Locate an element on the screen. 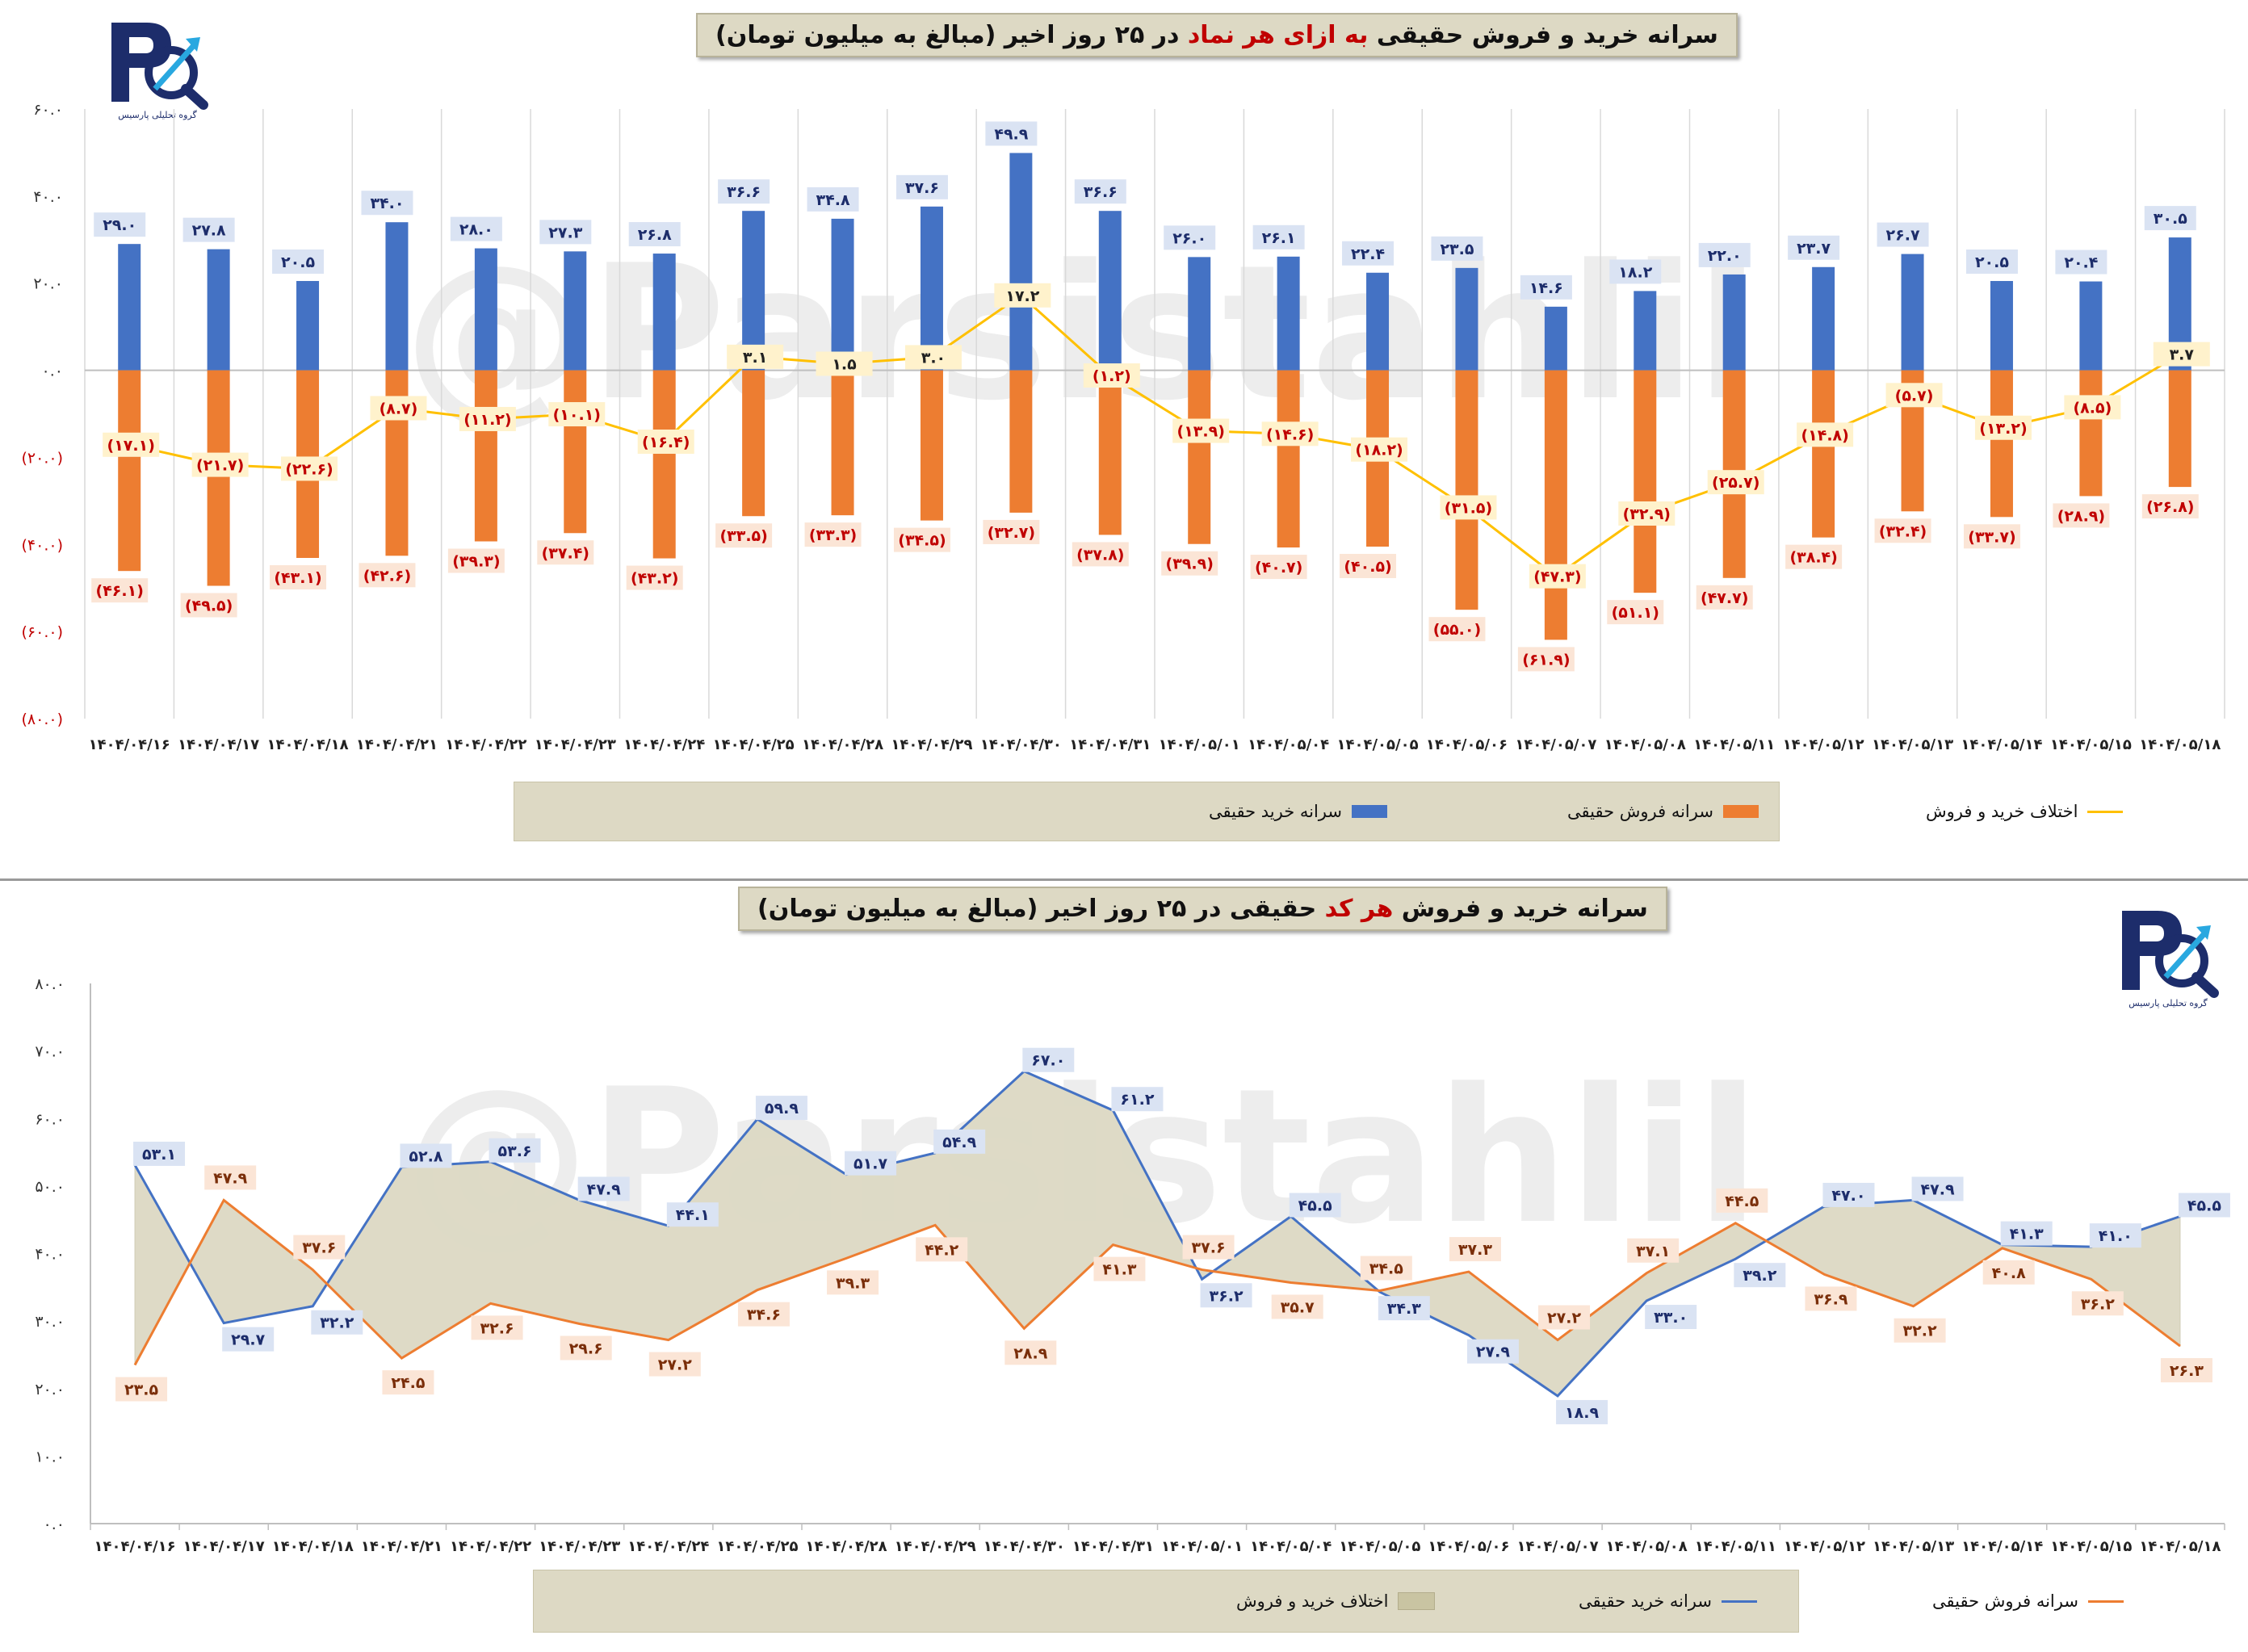 This screenshot has height=1652, width=2248. y-tick-label: (۲۰.۰) is located at coordinates (42, 458).